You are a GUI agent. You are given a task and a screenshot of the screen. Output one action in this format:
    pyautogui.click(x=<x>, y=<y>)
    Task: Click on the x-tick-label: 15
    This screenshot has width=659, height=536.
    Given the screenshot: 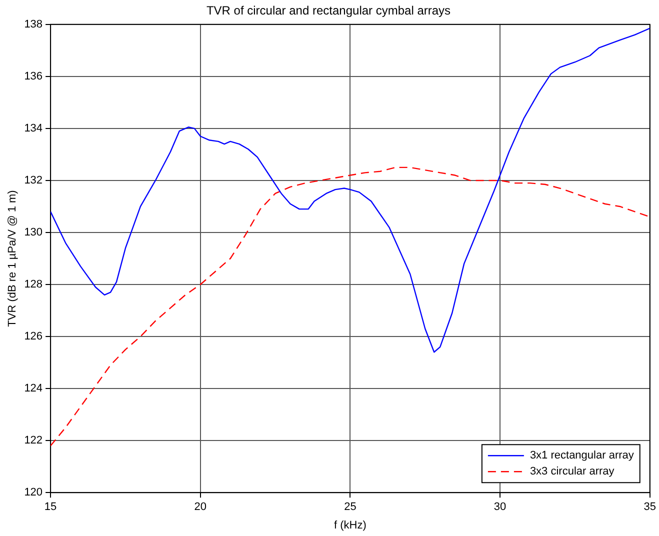 What is the action you would take?
    pyautogui.click(x=50, y=507)
    